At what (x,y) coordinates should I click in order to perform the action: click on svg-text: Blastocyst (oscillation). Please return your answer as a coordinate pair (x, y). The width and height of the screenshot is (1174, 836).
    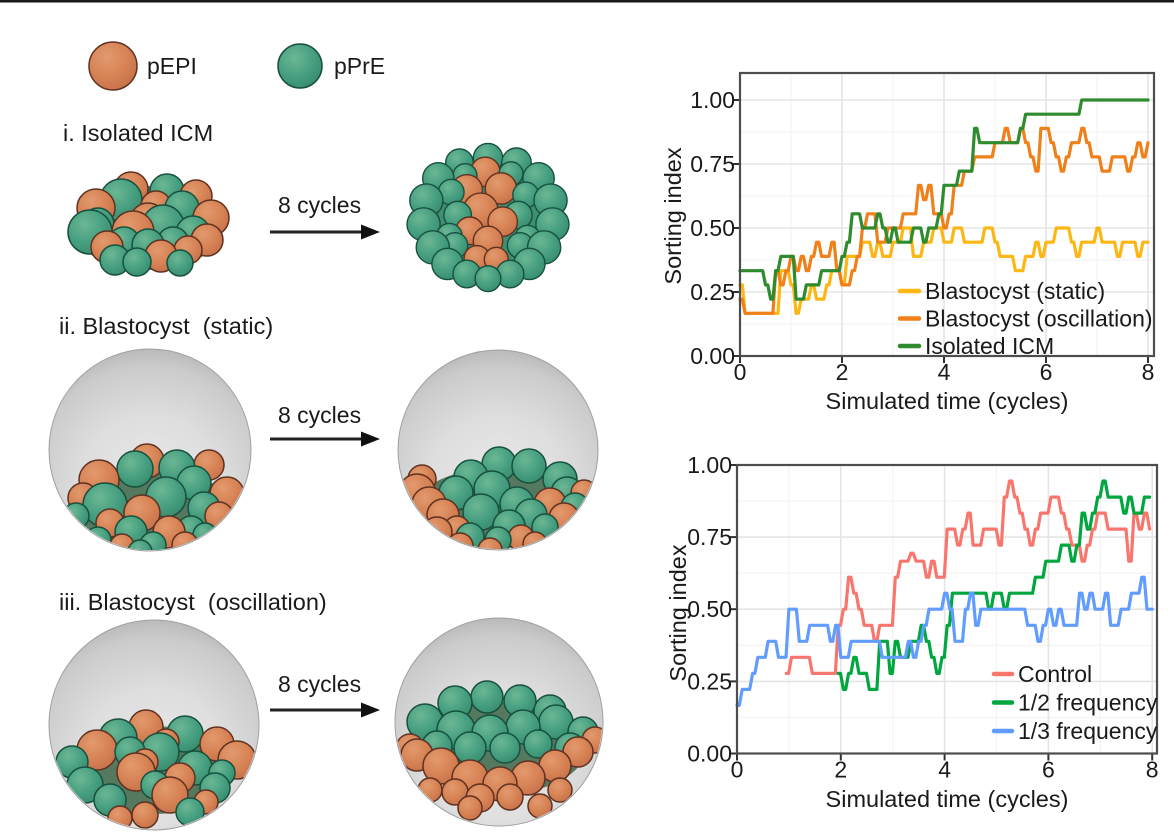
    Looking at the image, I should click on (1039, 319).